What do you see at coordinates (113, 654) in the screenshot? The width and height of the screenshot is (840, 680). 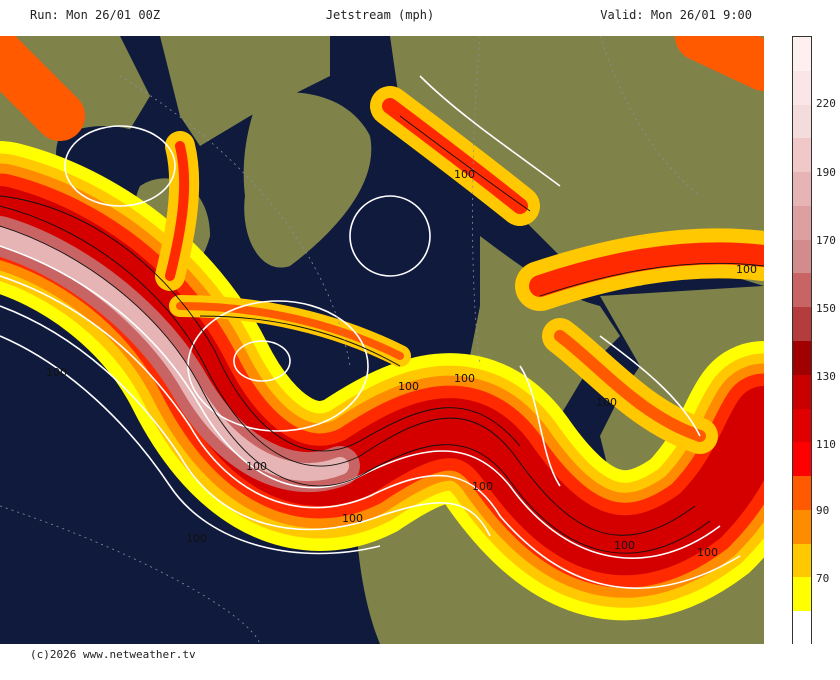 I see `copyright-text: (c)2026 www.netweather.tv` at bounding box center [113, 654].